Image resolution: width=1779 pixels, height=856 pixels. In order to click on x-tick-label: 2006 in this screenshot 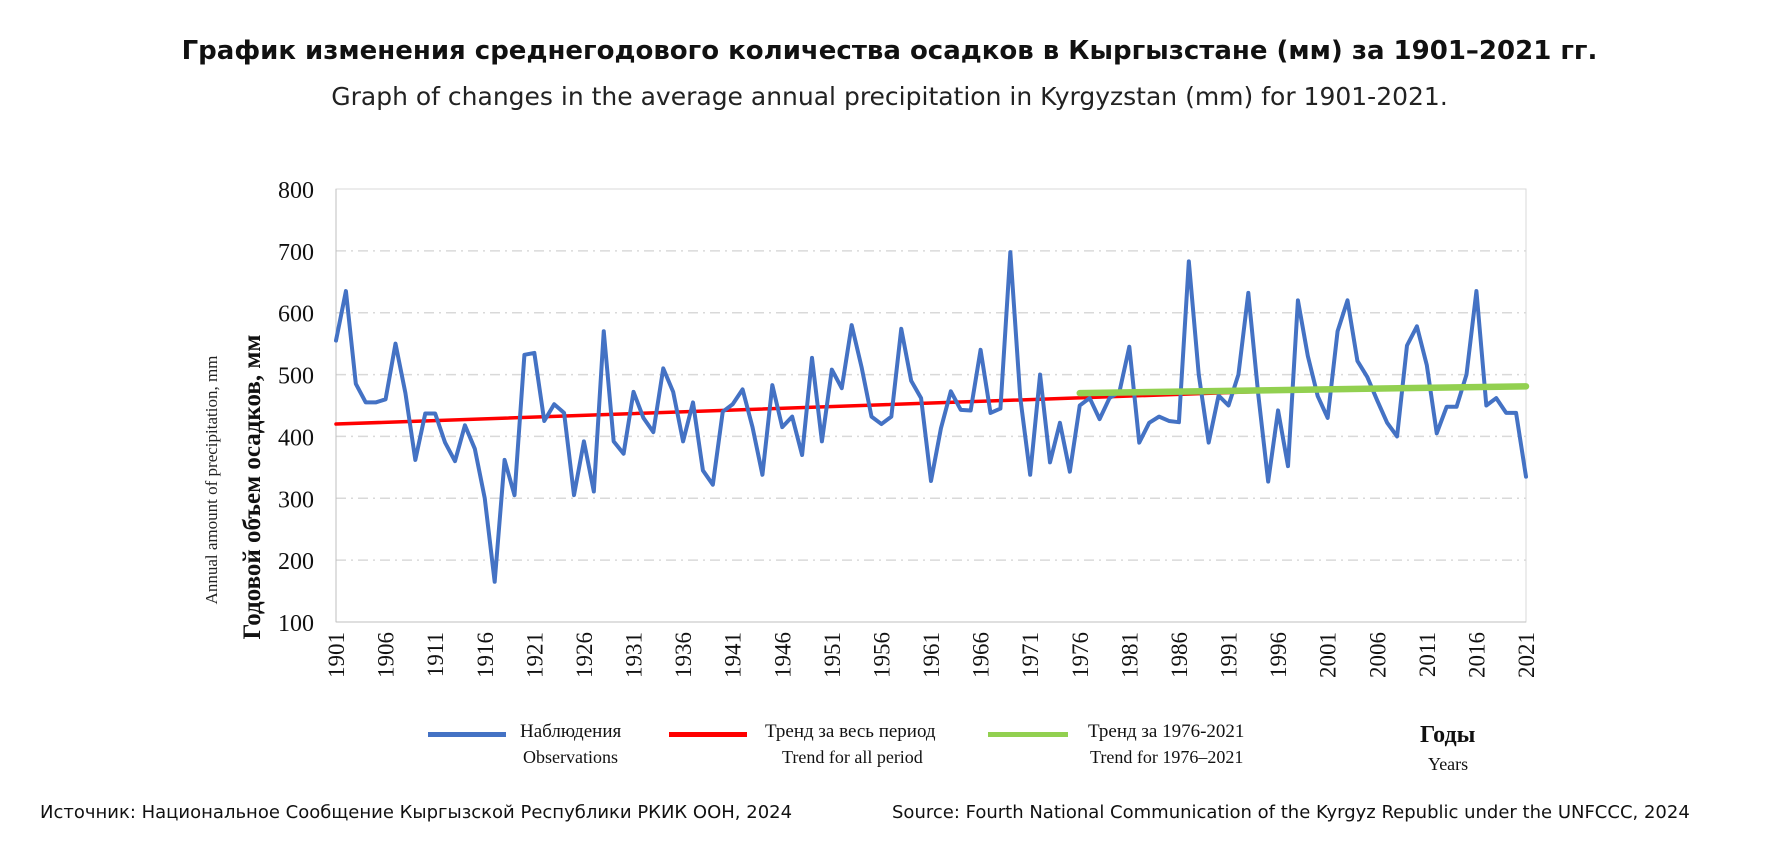, I will do `click(1377, 655)`.